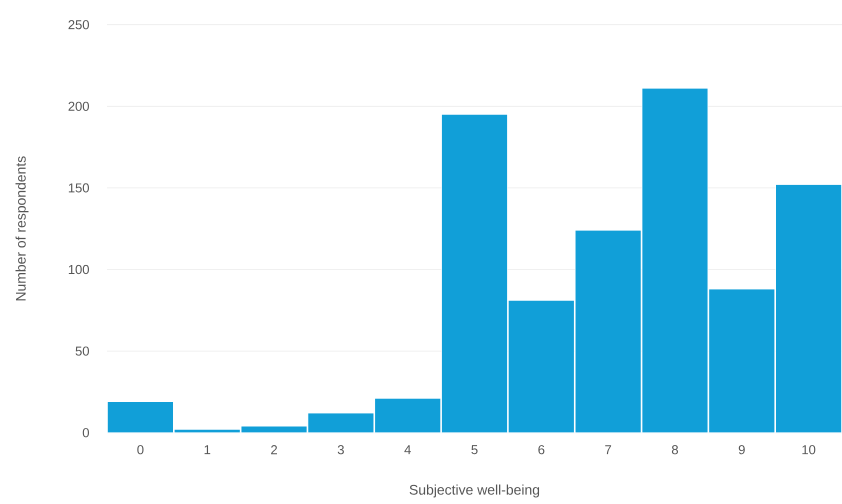  What do you see at coordinates (474, 449) in the screenshot?
I see `x-tick-label: 5` at bounding box center [474, 449].